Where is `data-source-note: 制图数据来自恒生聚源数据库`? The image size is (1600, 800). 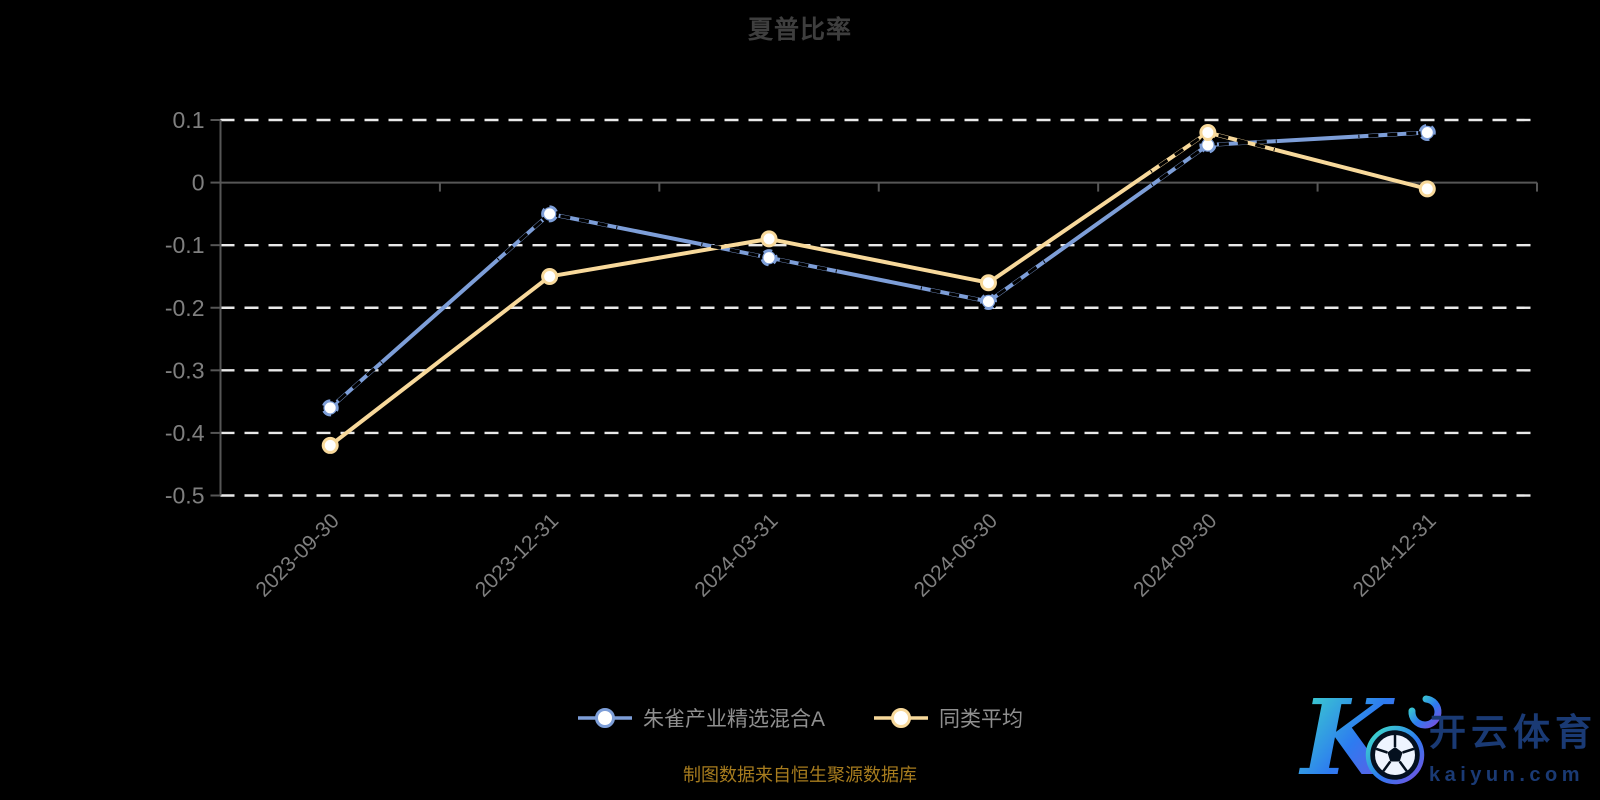
data-source-note: 制图数据来自恒生聚源数据库 is located at coordinates (800, 775).